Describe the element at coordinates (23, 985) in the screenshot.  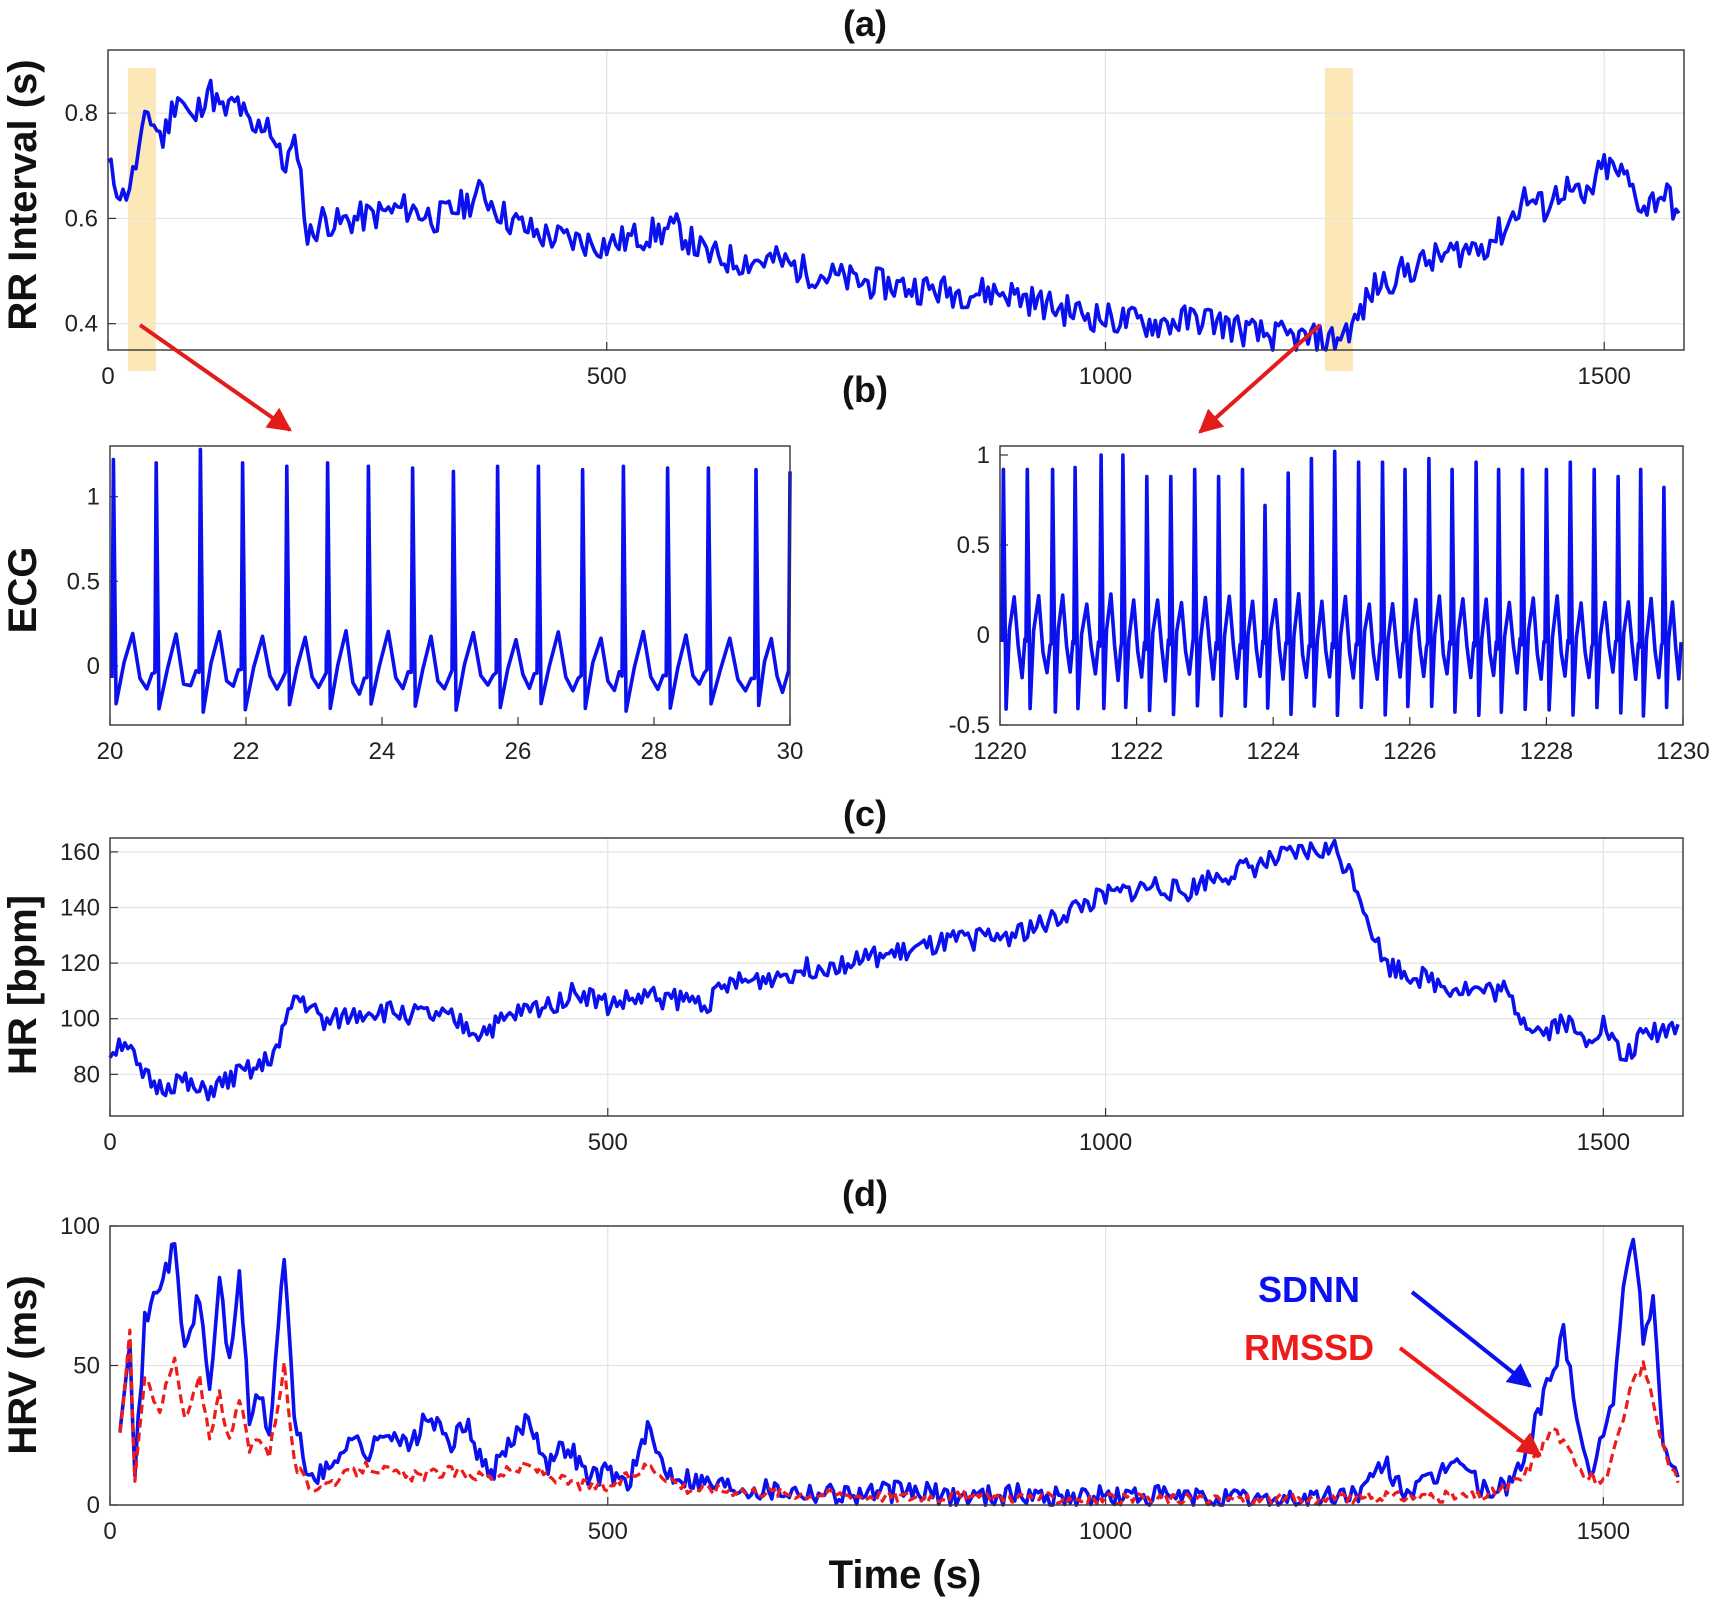
I see `ylabel-c: HR [bpm]` at that location.